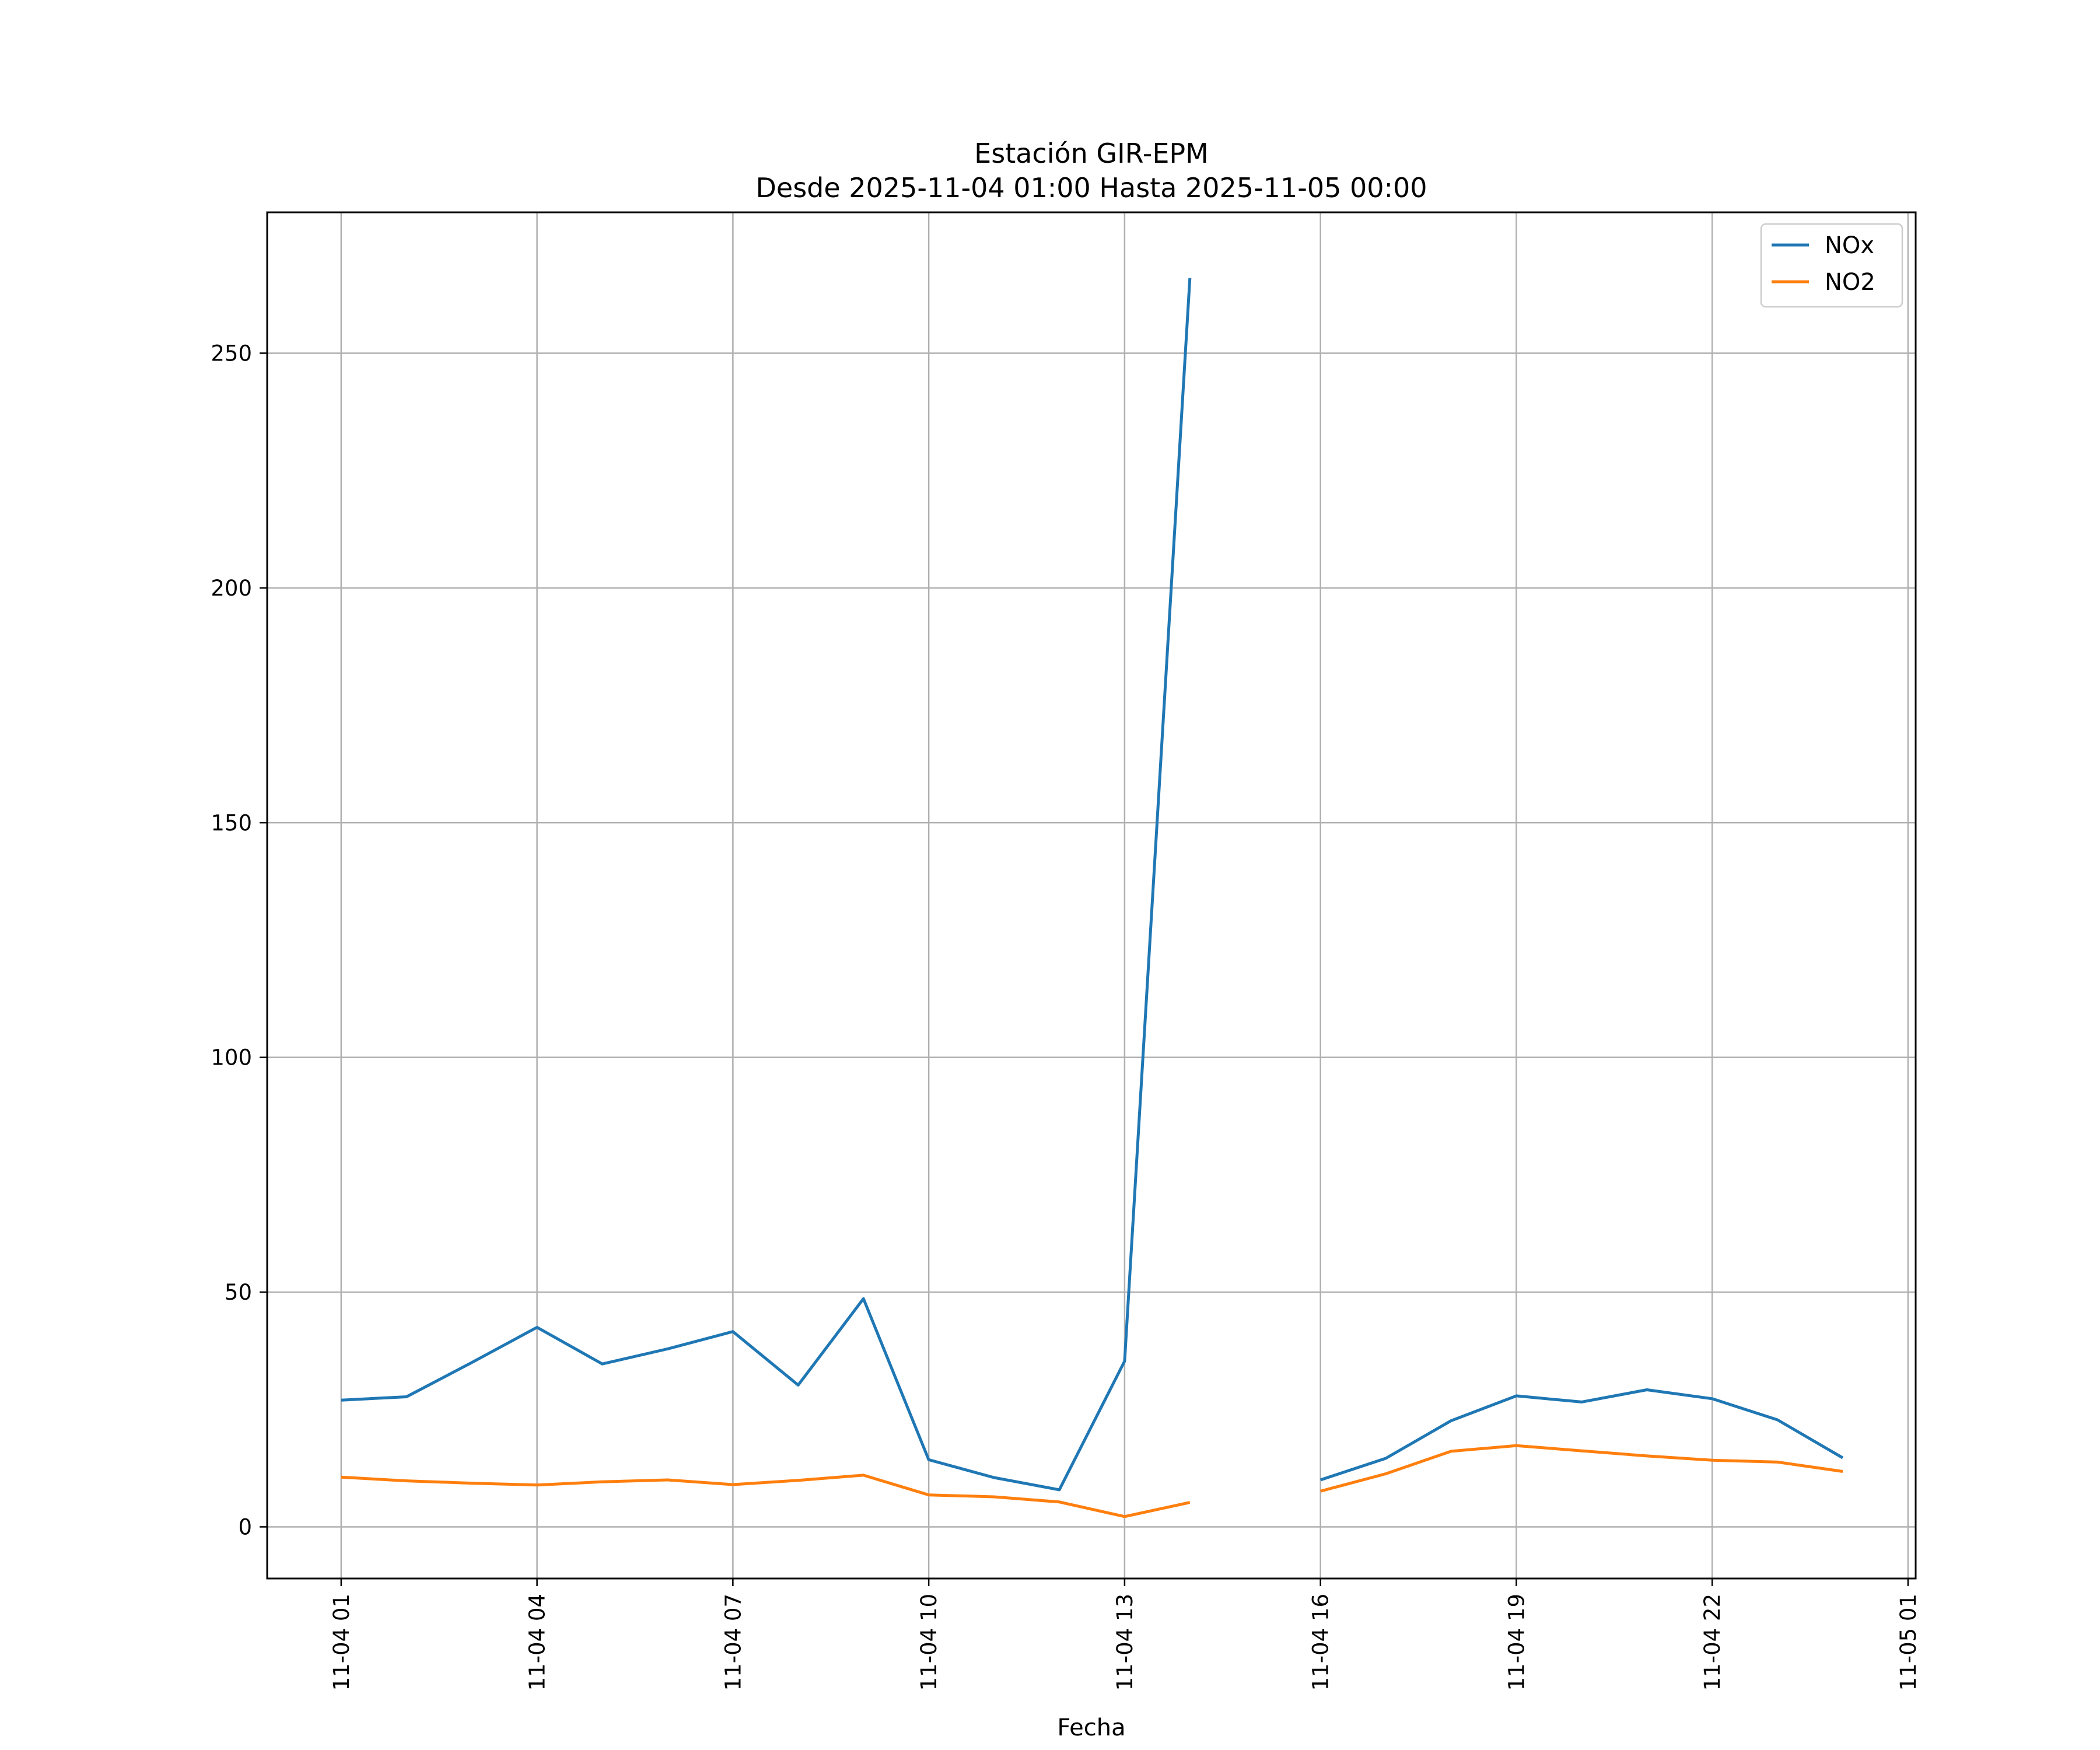 This screenshot has height=1750, width=2100. Describe the element at coordinates (238, 1293) in the screenshot. I see `y-tick-label: 50` at that location.